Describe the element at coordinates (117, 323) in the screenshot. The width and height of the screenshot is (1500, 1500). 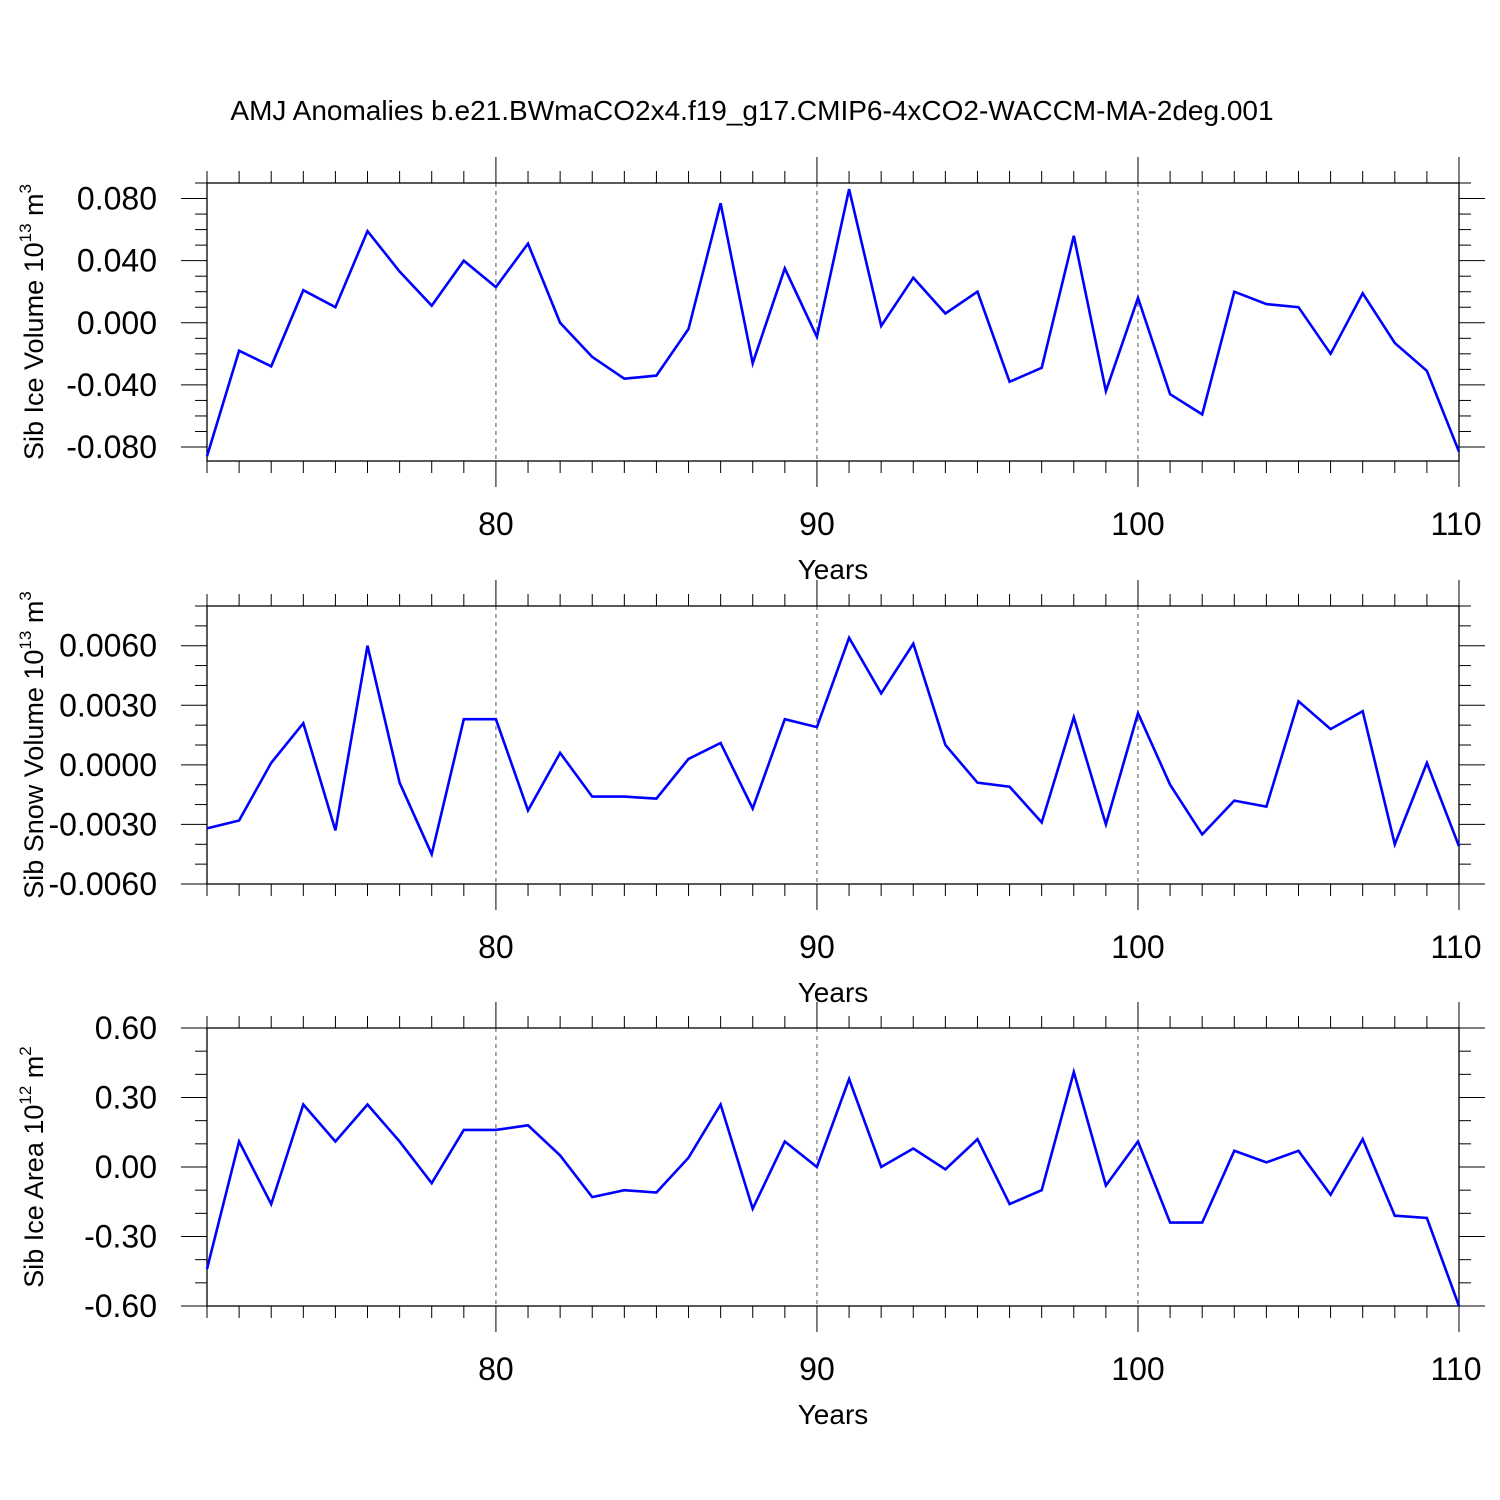
I see `y-tick-label: 0.000` at that location.